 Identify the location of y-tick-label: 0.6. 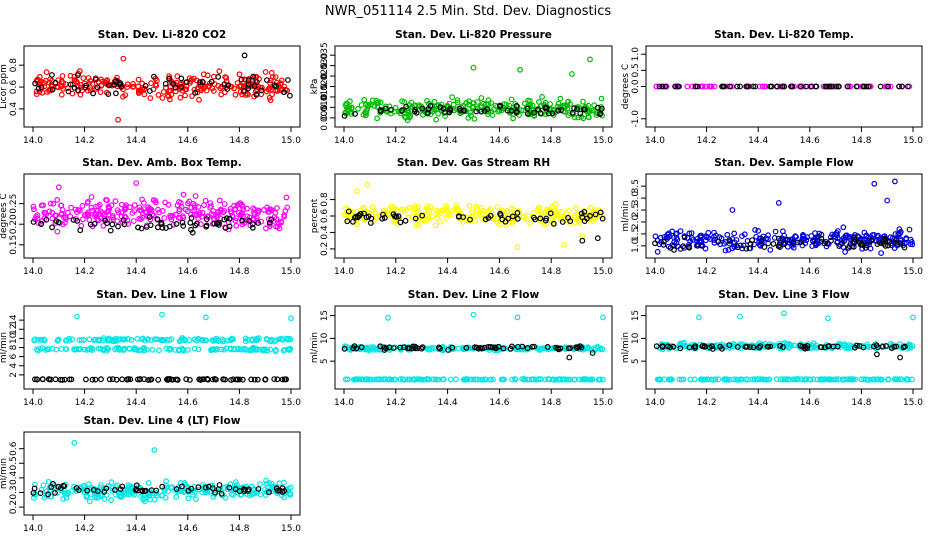
(14, 448).